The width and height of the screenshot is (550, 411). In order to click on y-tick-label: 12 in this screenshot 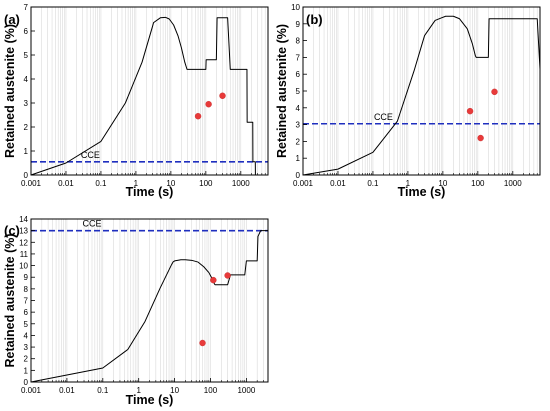, I will do `click(23, 242)`.